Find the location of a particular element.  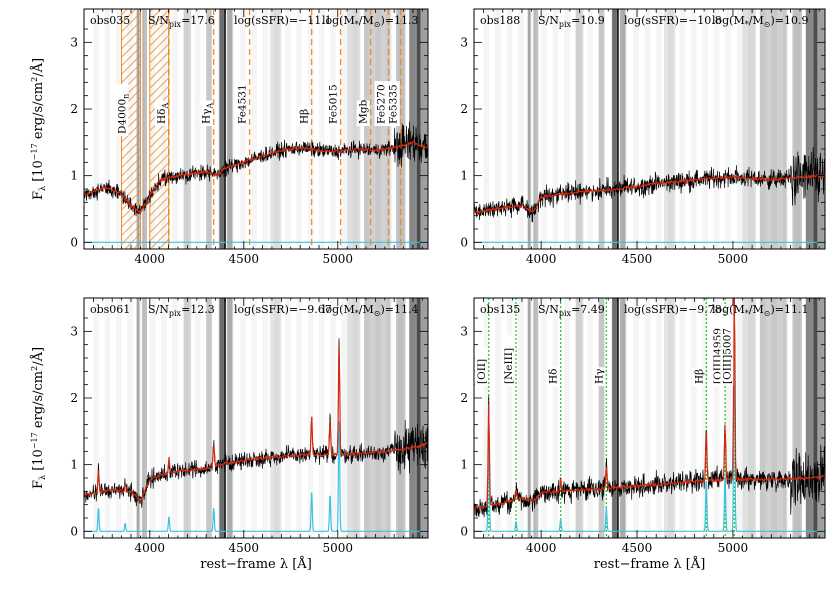

mass-pre: log(M is located at coordinates (728, 309).